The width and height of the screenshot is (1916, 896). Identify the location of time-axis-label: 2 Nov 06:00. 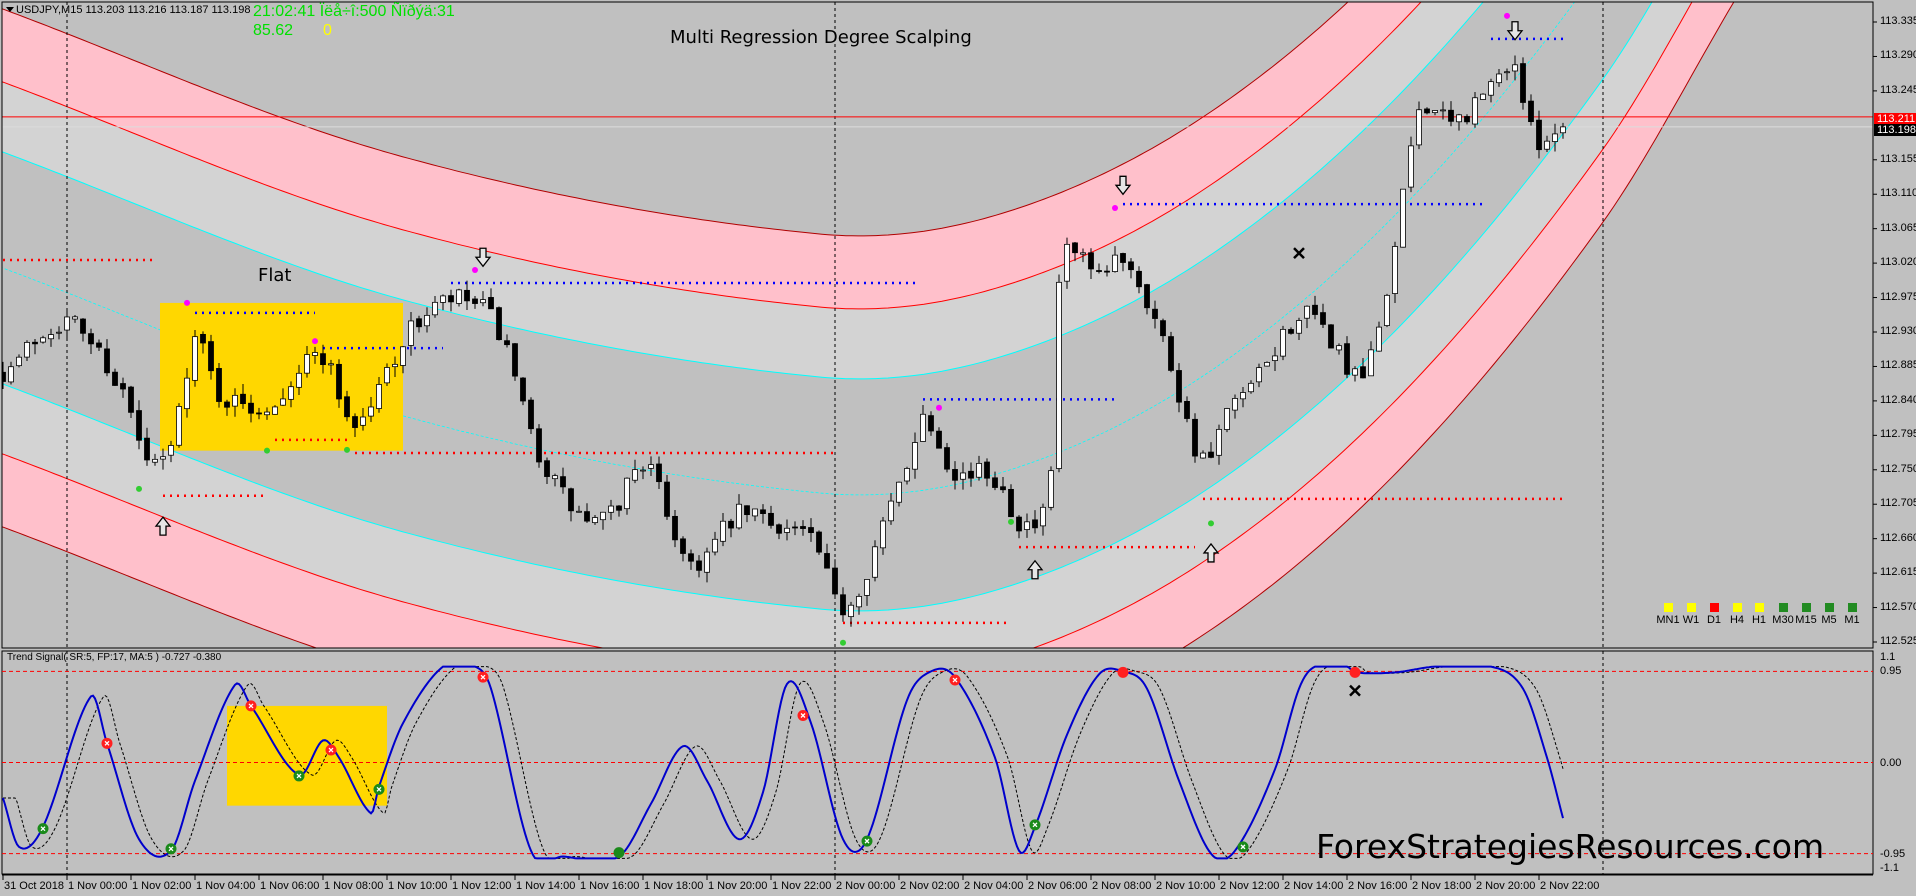
(1058, 886).